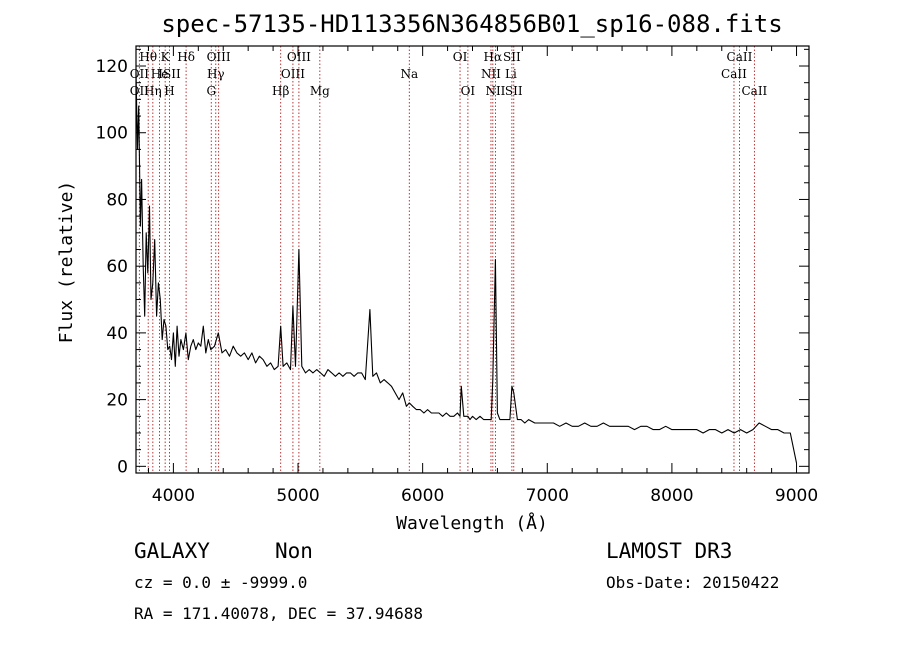  Describe the element at coordinates (172, 551) in the screenshot. I see `object-class: GALAXY` at that location.